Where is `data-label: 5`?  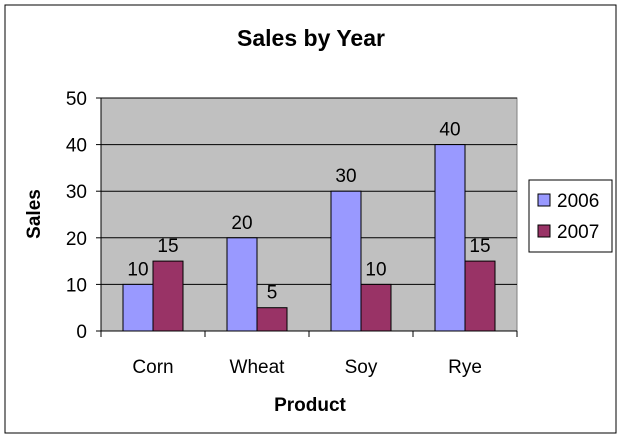 data-label: 5 is located at coordinates (272, 293).